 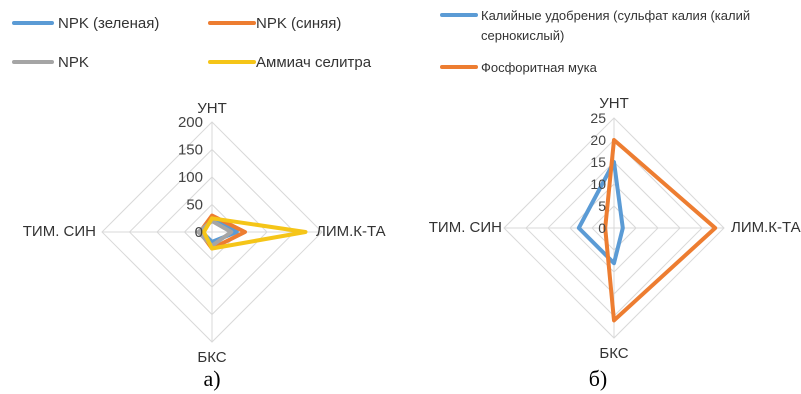 I want to click on legend-item-2: NPK (синяя), so click(x=274, y=23).